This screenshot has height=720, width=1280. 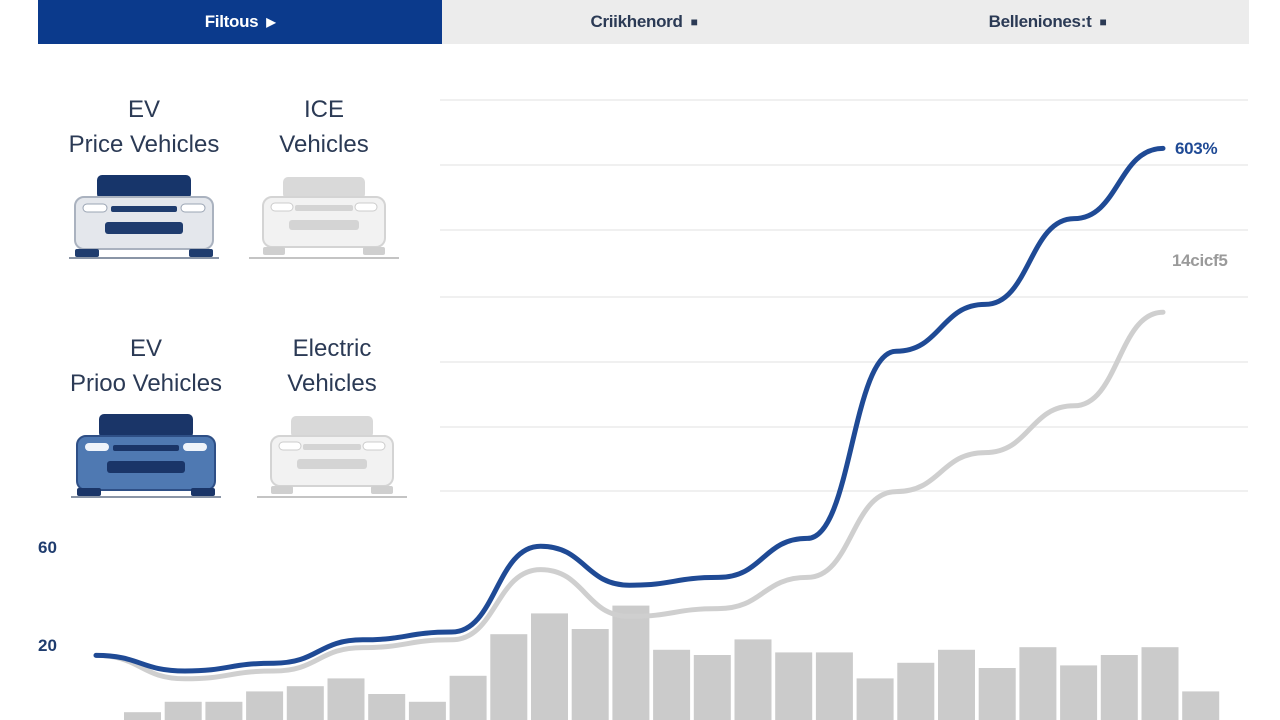 What do you see at coordinates (146, 383) in the screenshot?
I see `card-subtitle: Prioo Vehicles` at bounding box center [146, 383].